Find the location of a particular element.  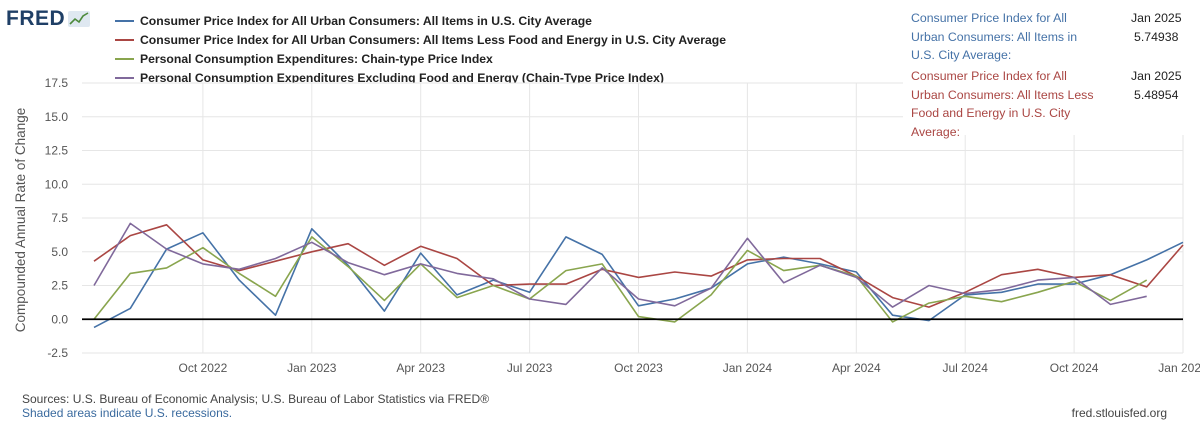

x-tick-label: Jan 2024 is located at coordinates (748, 368).